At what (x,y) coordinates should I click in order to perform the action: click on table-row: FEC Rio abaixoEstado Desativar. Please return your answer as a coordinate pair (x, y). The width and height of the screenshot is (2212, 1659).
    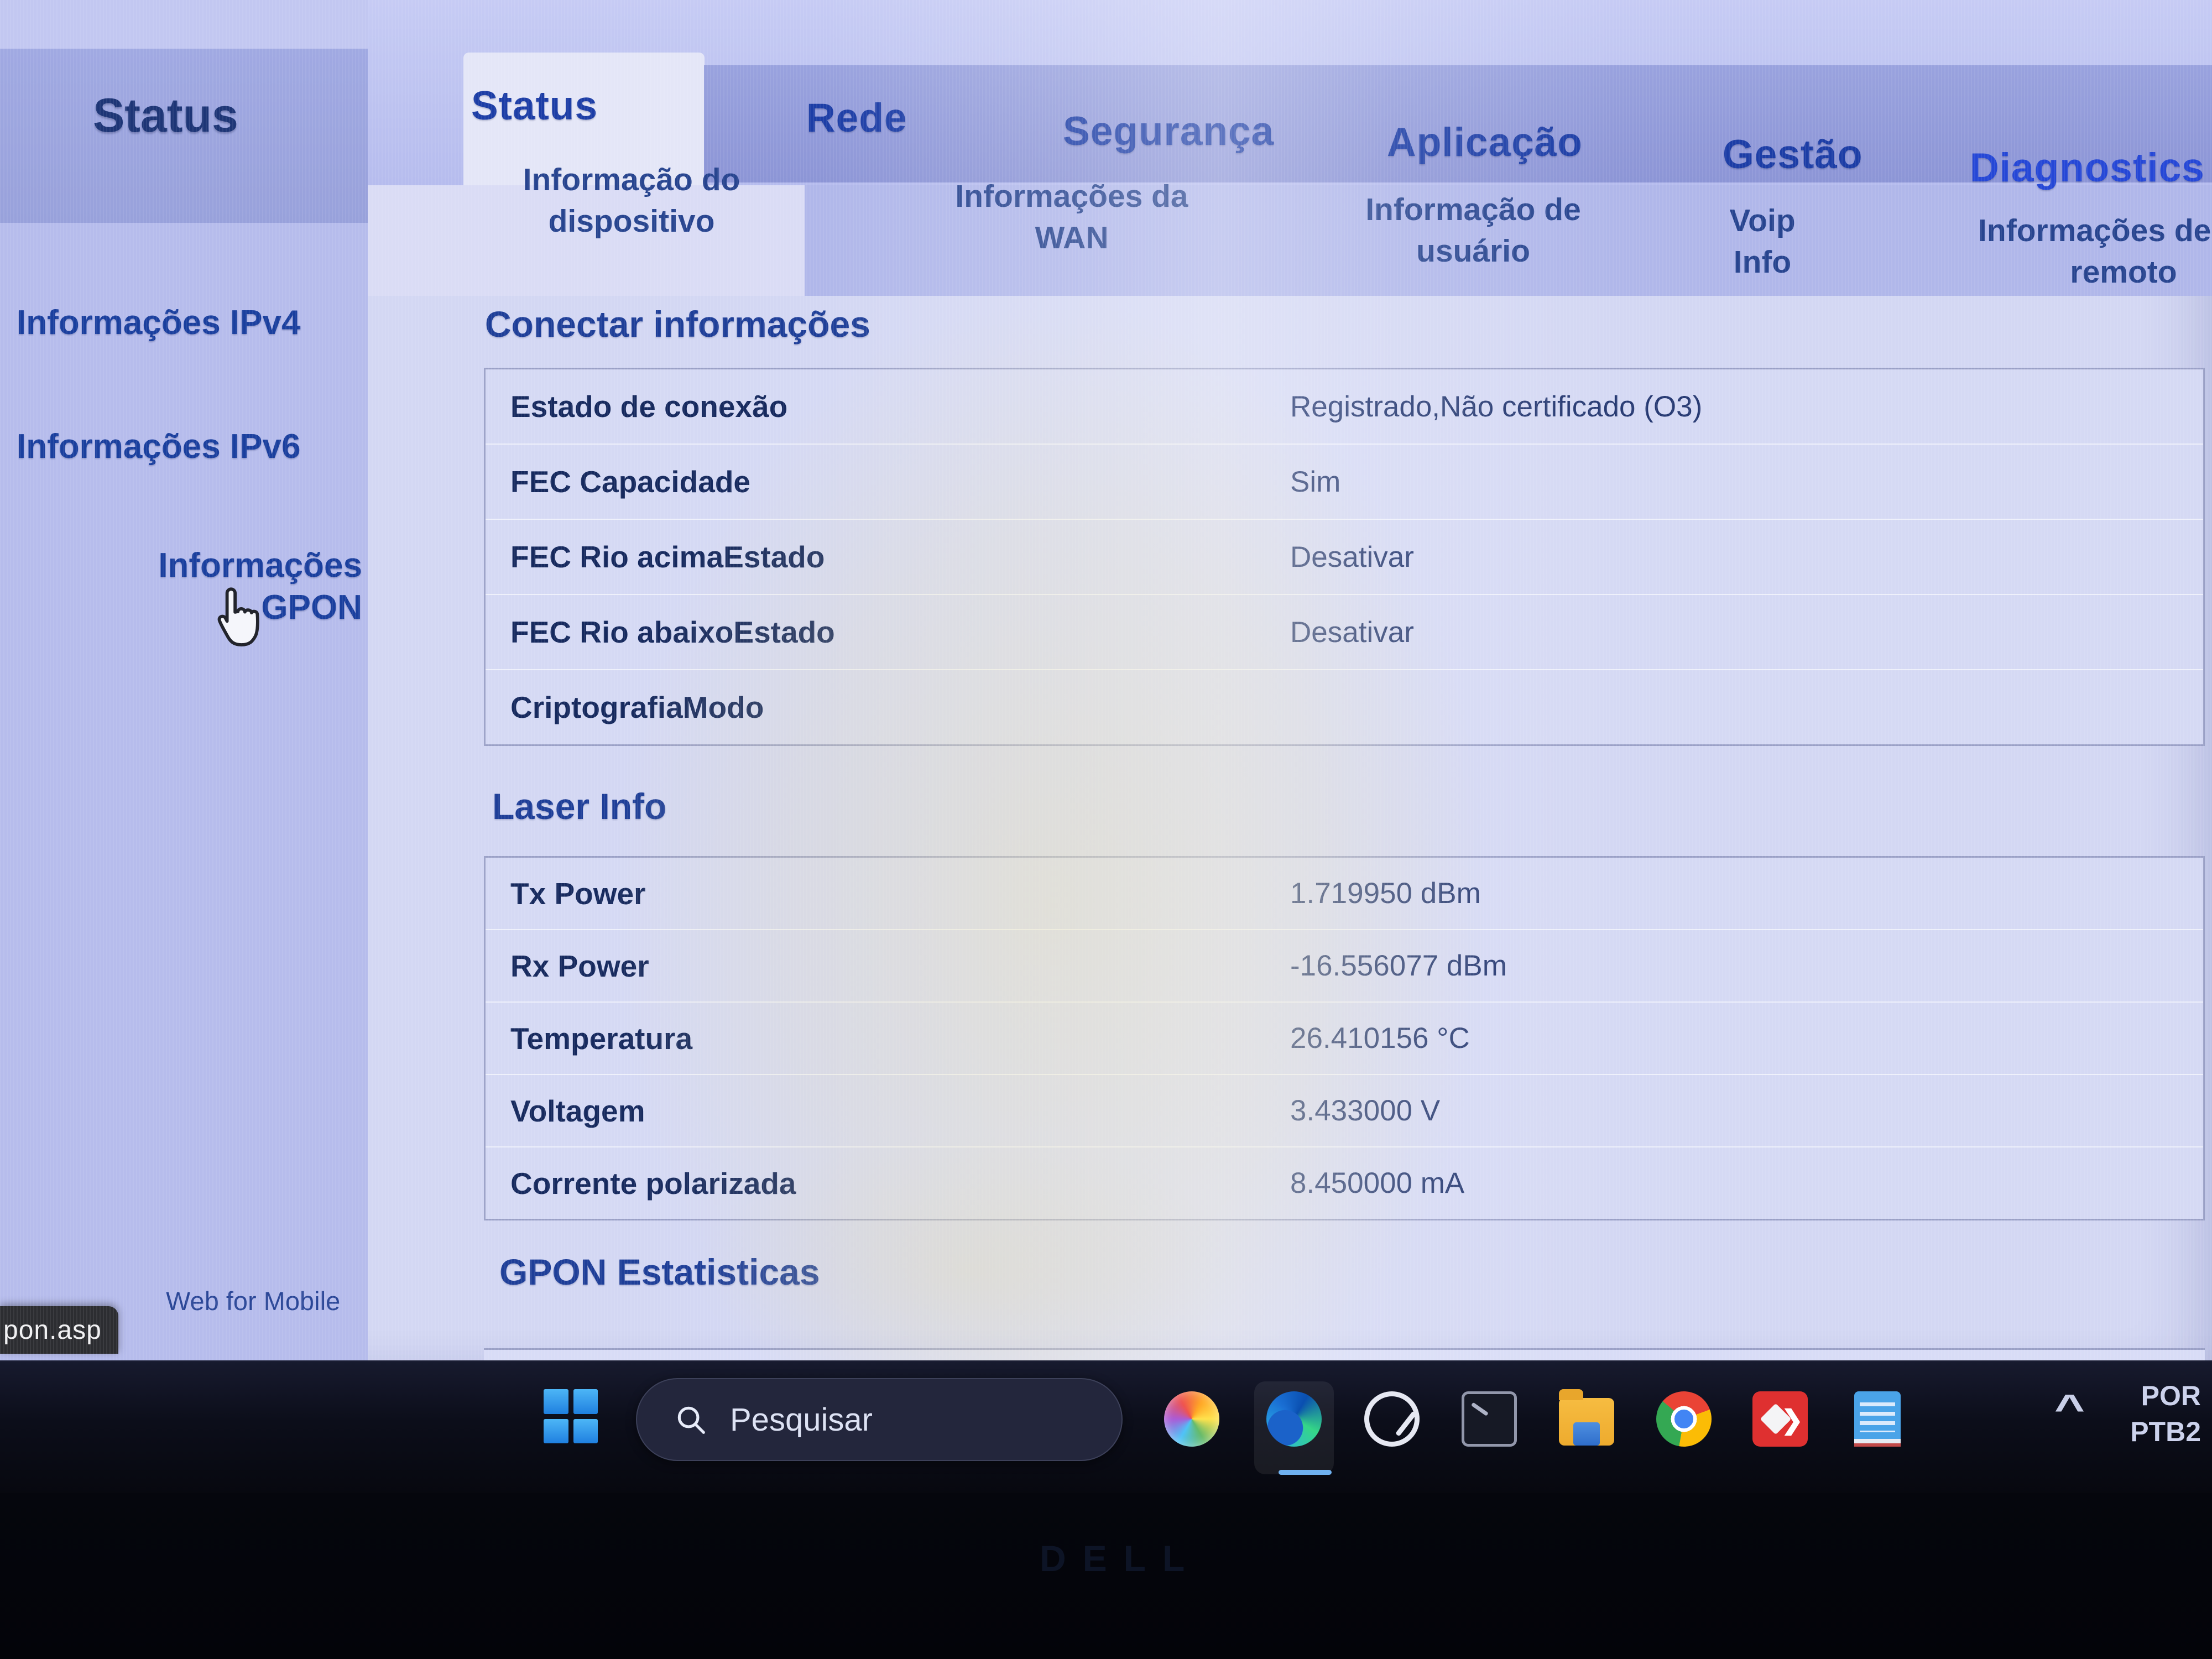
    Looking at the image, I should click on (1344, 632).